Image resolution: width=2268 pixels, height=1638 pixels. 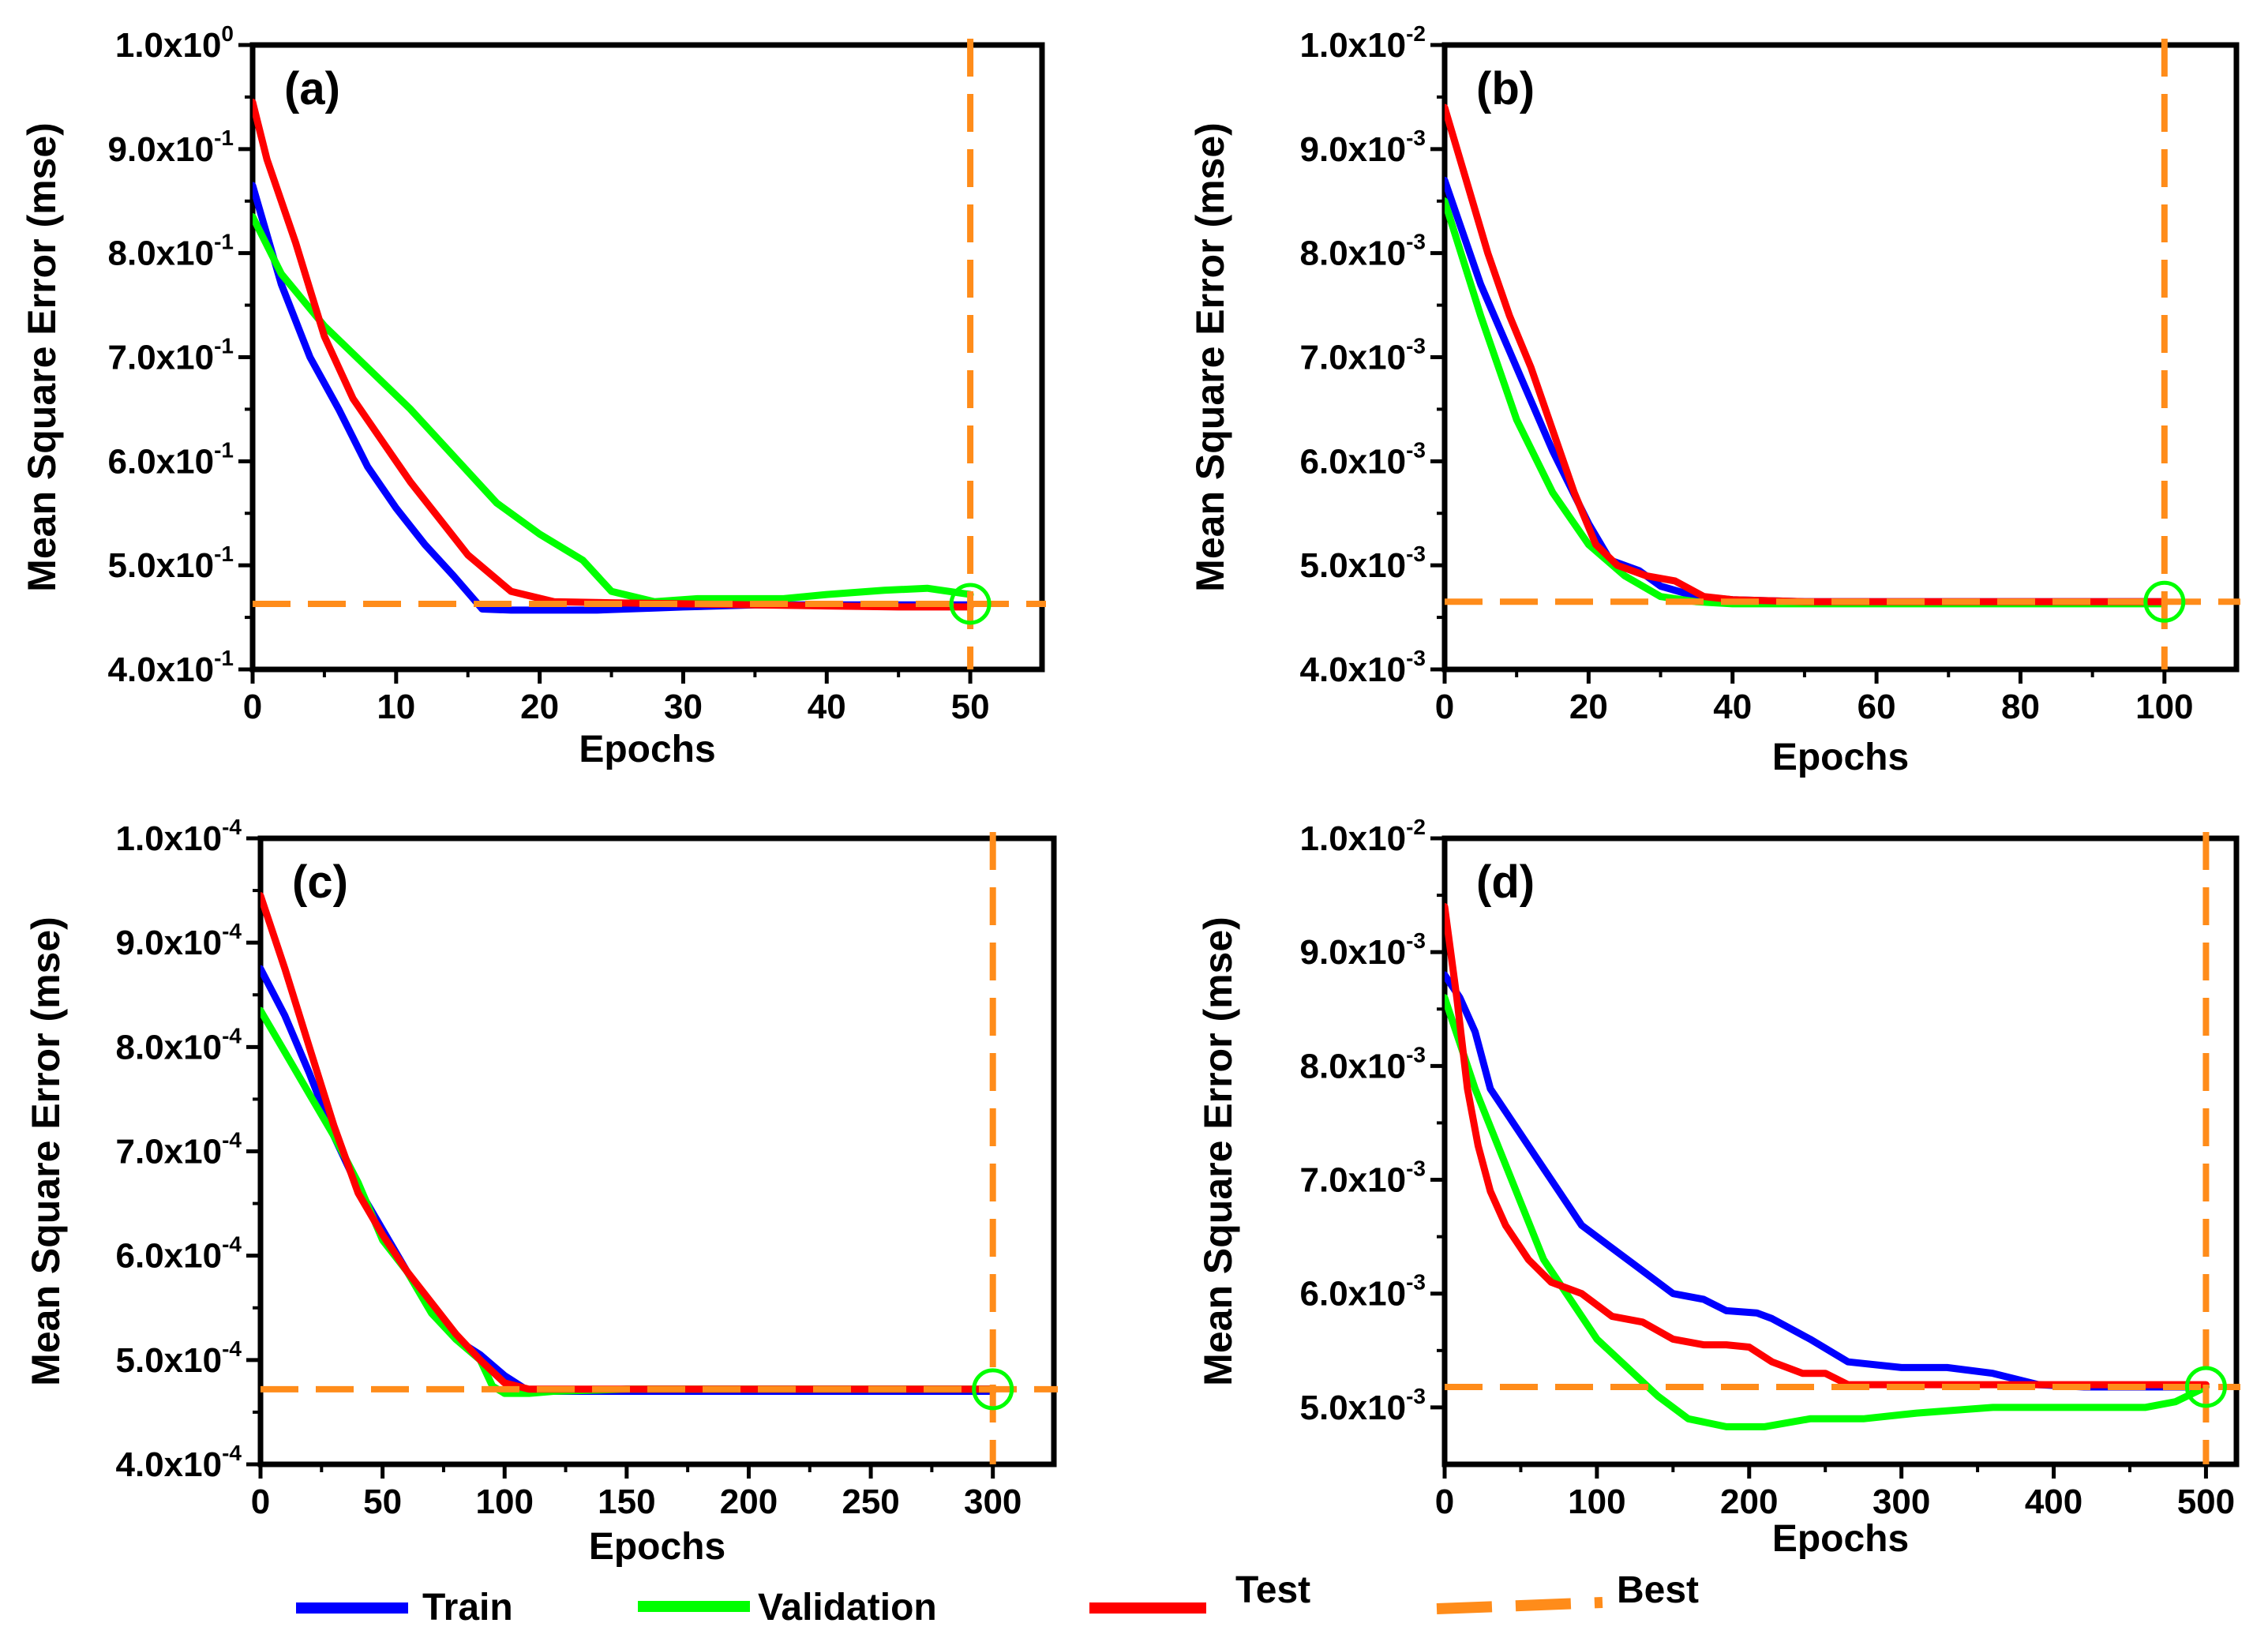 I want to click on x-tick-label: 200, so click(x=1749, y=1501).